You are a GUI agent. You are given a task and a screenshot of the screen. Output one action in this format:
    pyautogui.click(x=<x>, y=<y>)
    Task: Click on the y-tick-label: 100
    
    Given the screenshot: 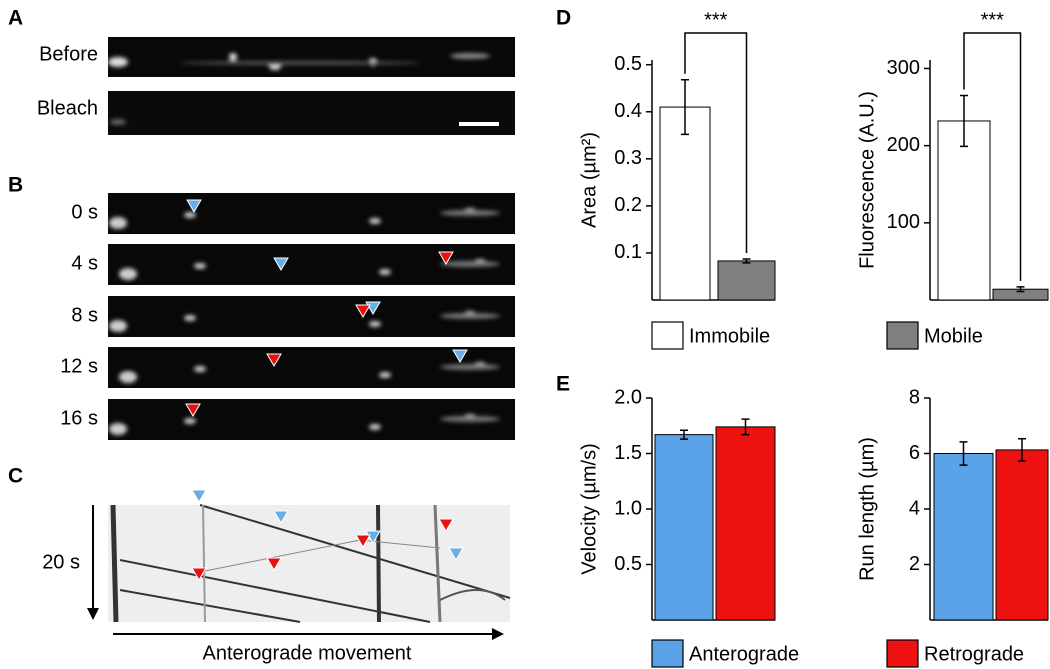 What is the action you would take?
    pyautogui.click(x=903, y=222)
    